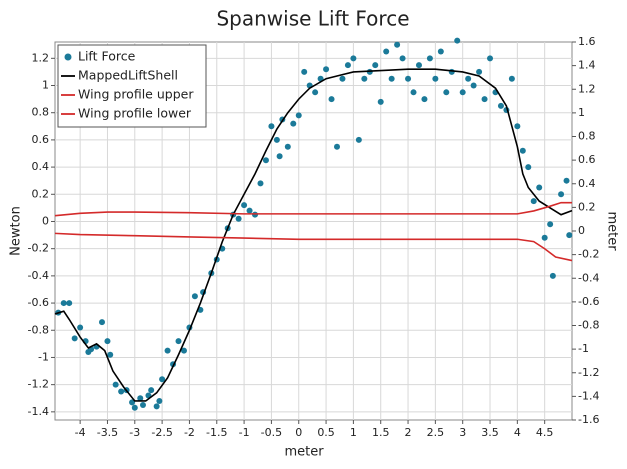  I want to click on y2-tick-label: -0.4, so click(588, 277).